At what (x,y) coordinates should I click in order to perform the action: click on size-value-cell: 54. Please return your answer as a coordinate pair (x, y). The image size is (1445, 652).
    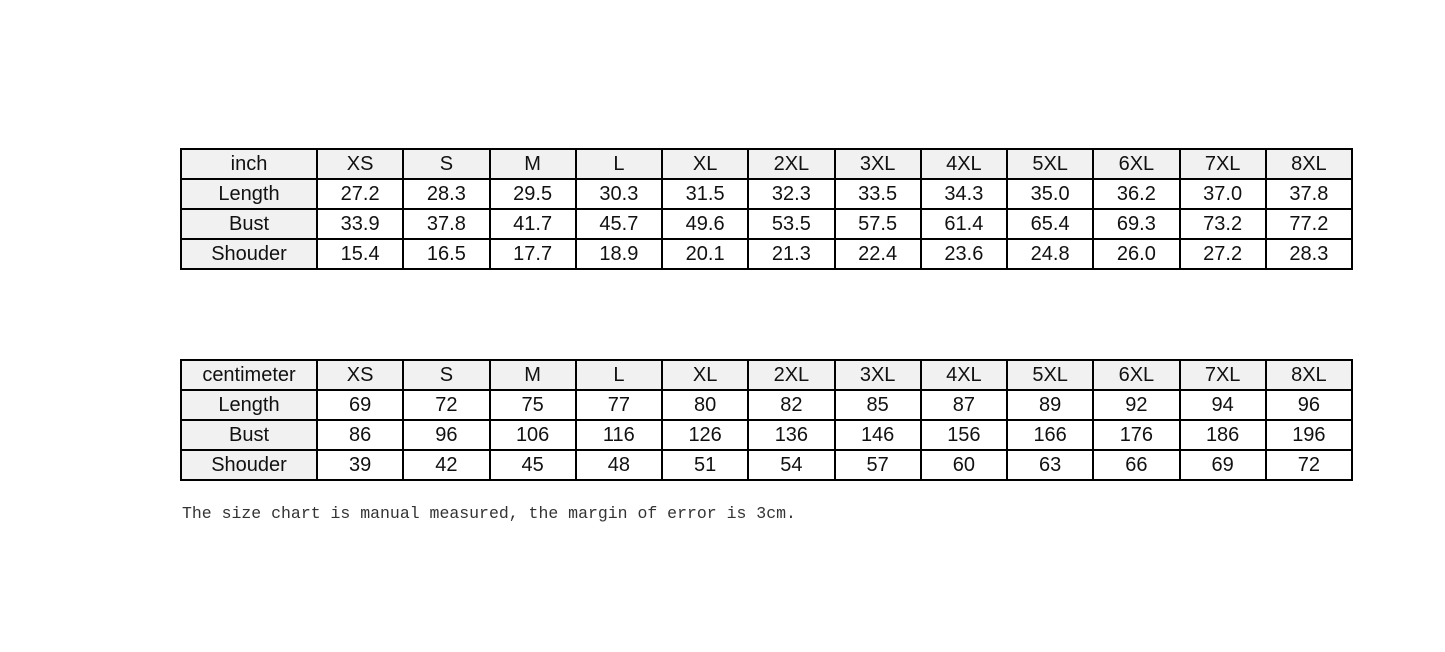
    Looking at the image, I should click on (791, 465).